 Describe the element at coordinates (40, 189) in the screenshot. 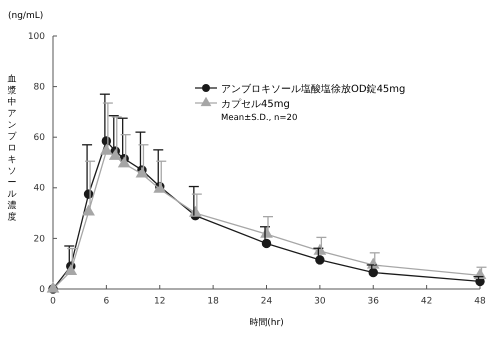

I see `y-tick-label: 40` at that location.